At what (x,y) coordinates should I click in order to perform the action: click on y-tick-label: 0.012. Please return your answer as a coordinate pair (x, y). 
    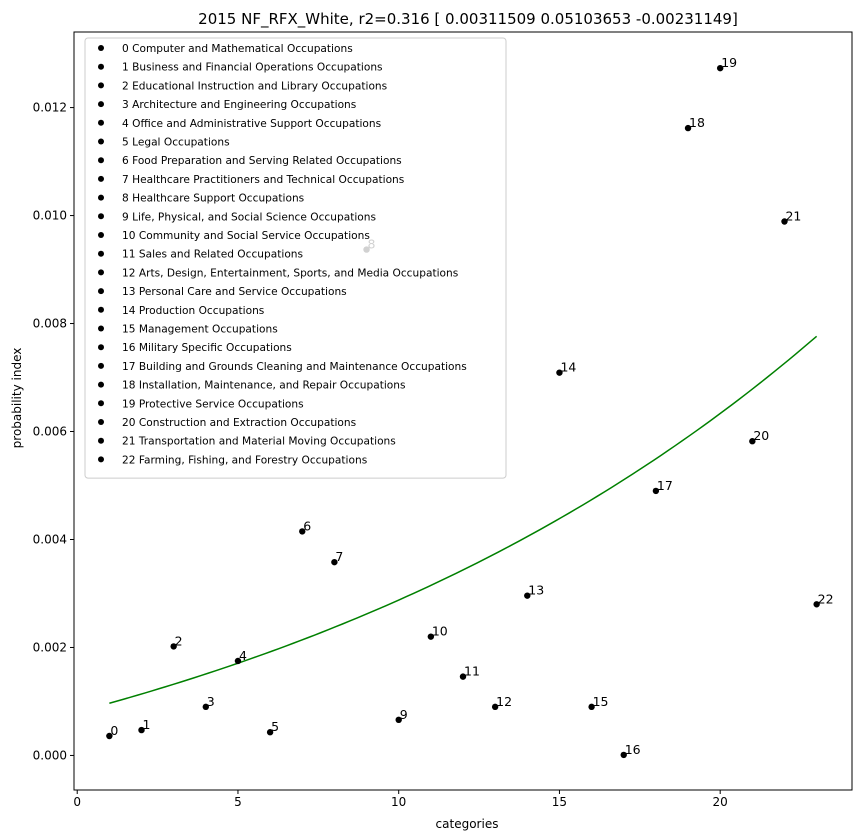
    Looking at the image, I should click on (50, 108).